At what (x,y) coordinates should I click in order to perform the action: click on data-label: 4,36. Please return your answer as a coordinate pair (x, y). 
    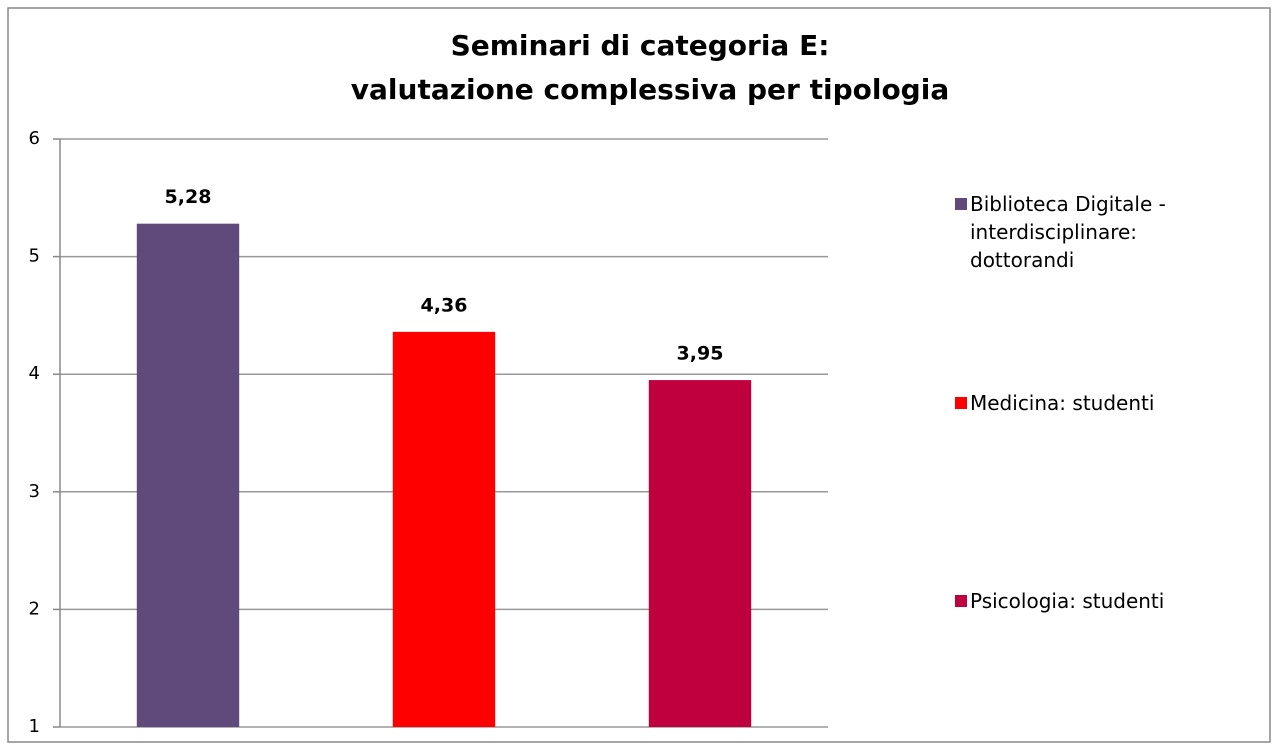
    Looking at the image, I should click on (444, 305).